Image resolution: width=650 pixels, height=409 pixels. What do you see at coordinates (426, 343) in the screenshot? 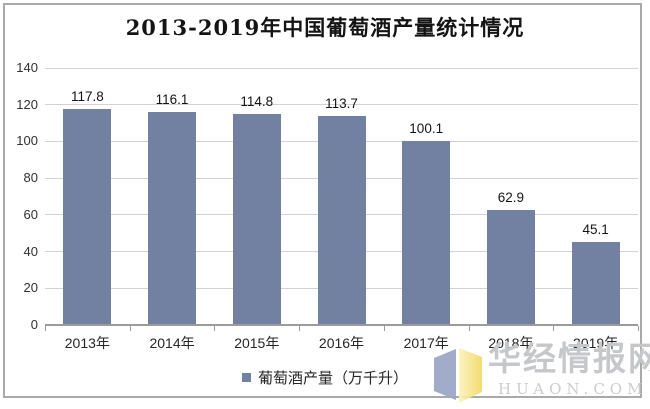
I see `x-axis-label: 2017年` at bounding box center [426, 343].